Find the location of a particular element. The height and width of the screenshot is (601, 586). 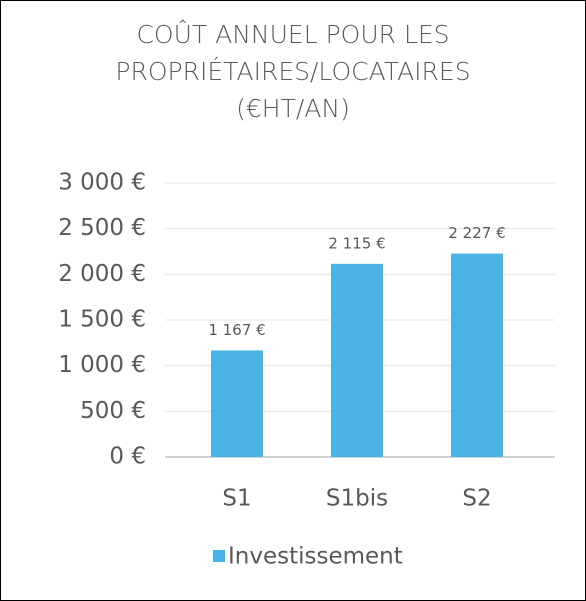

x-tick-label: S2 is located at coordinates (476, 499).